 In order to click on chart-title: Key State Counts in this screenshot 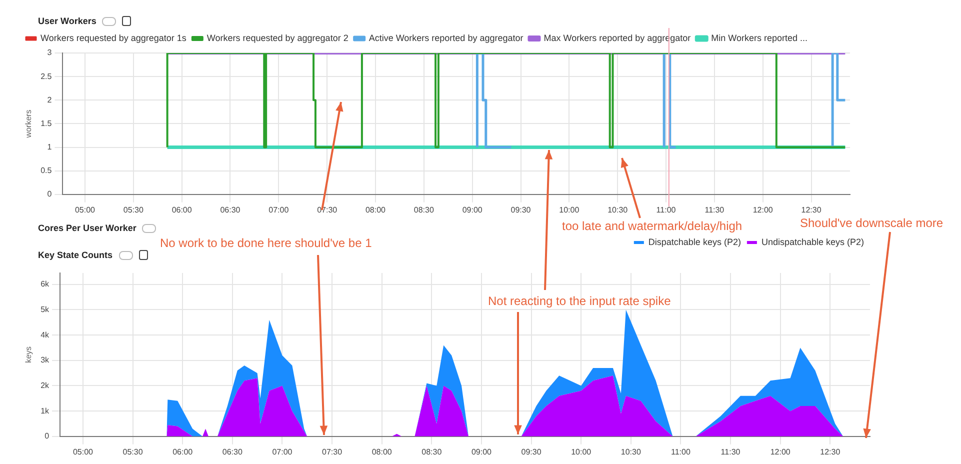, I will do `click(75, 255)`.